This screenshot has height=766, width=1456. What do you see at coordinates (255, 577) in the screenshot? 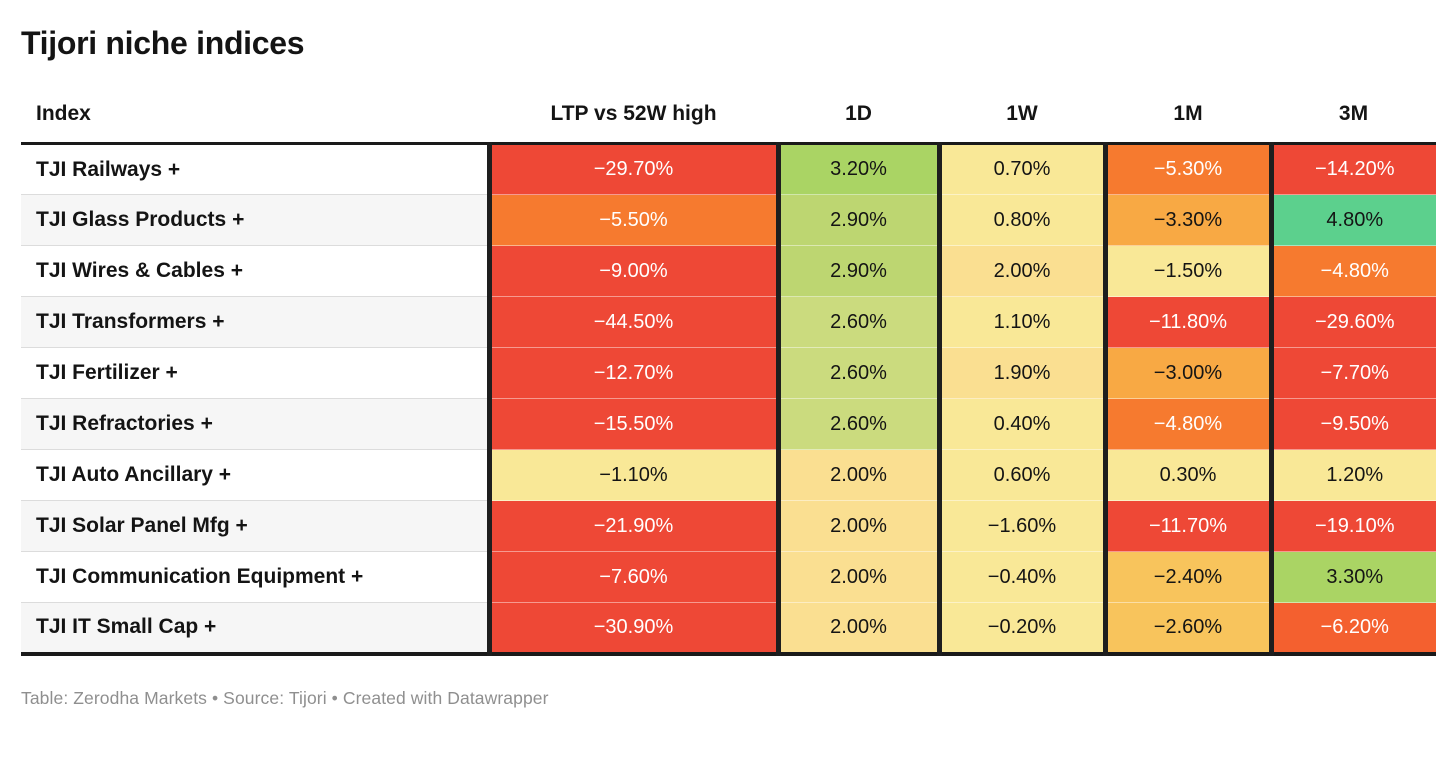
I see `index-cell: TJI Communication Equipment +` at bounding box center [255, 577].